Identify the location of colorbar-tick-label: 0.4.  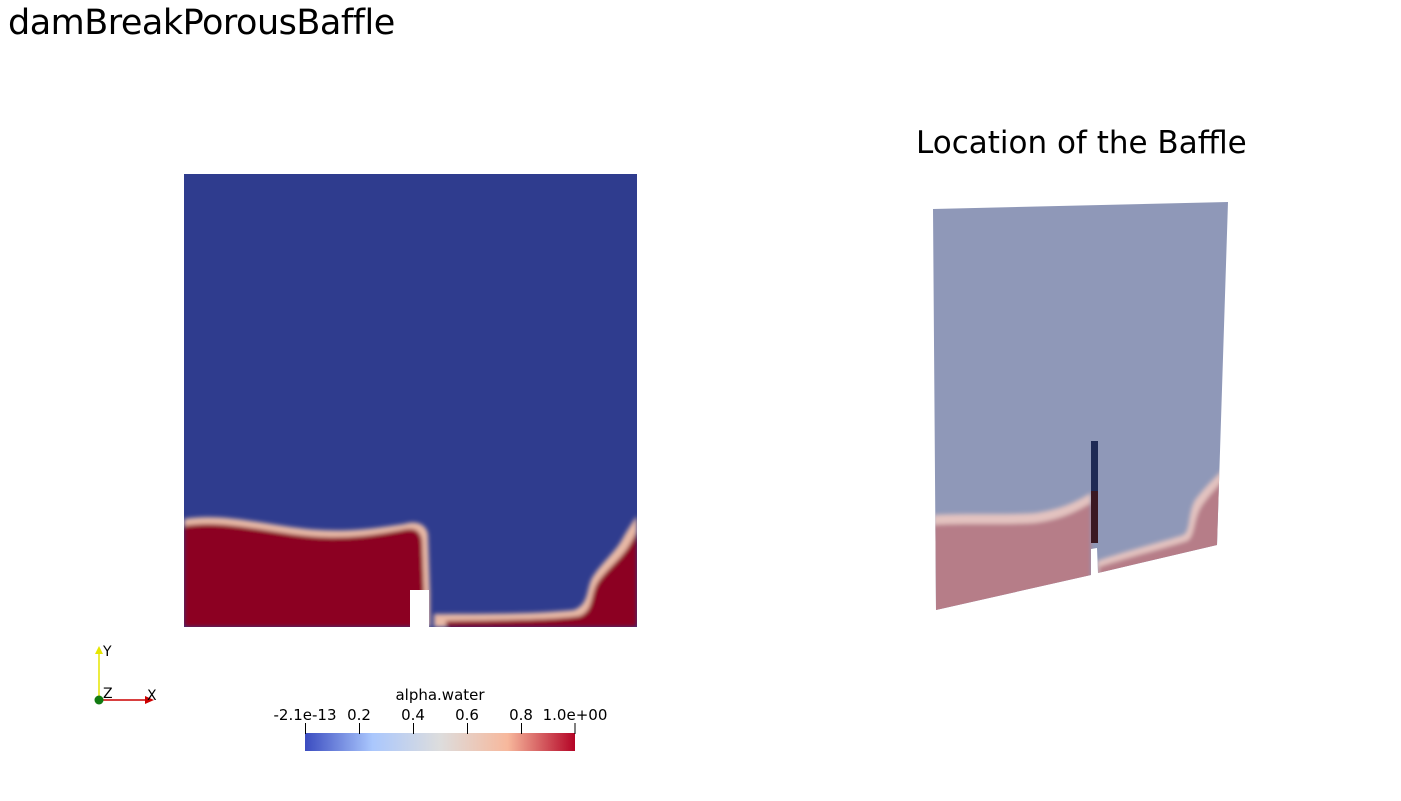
(413, 715).